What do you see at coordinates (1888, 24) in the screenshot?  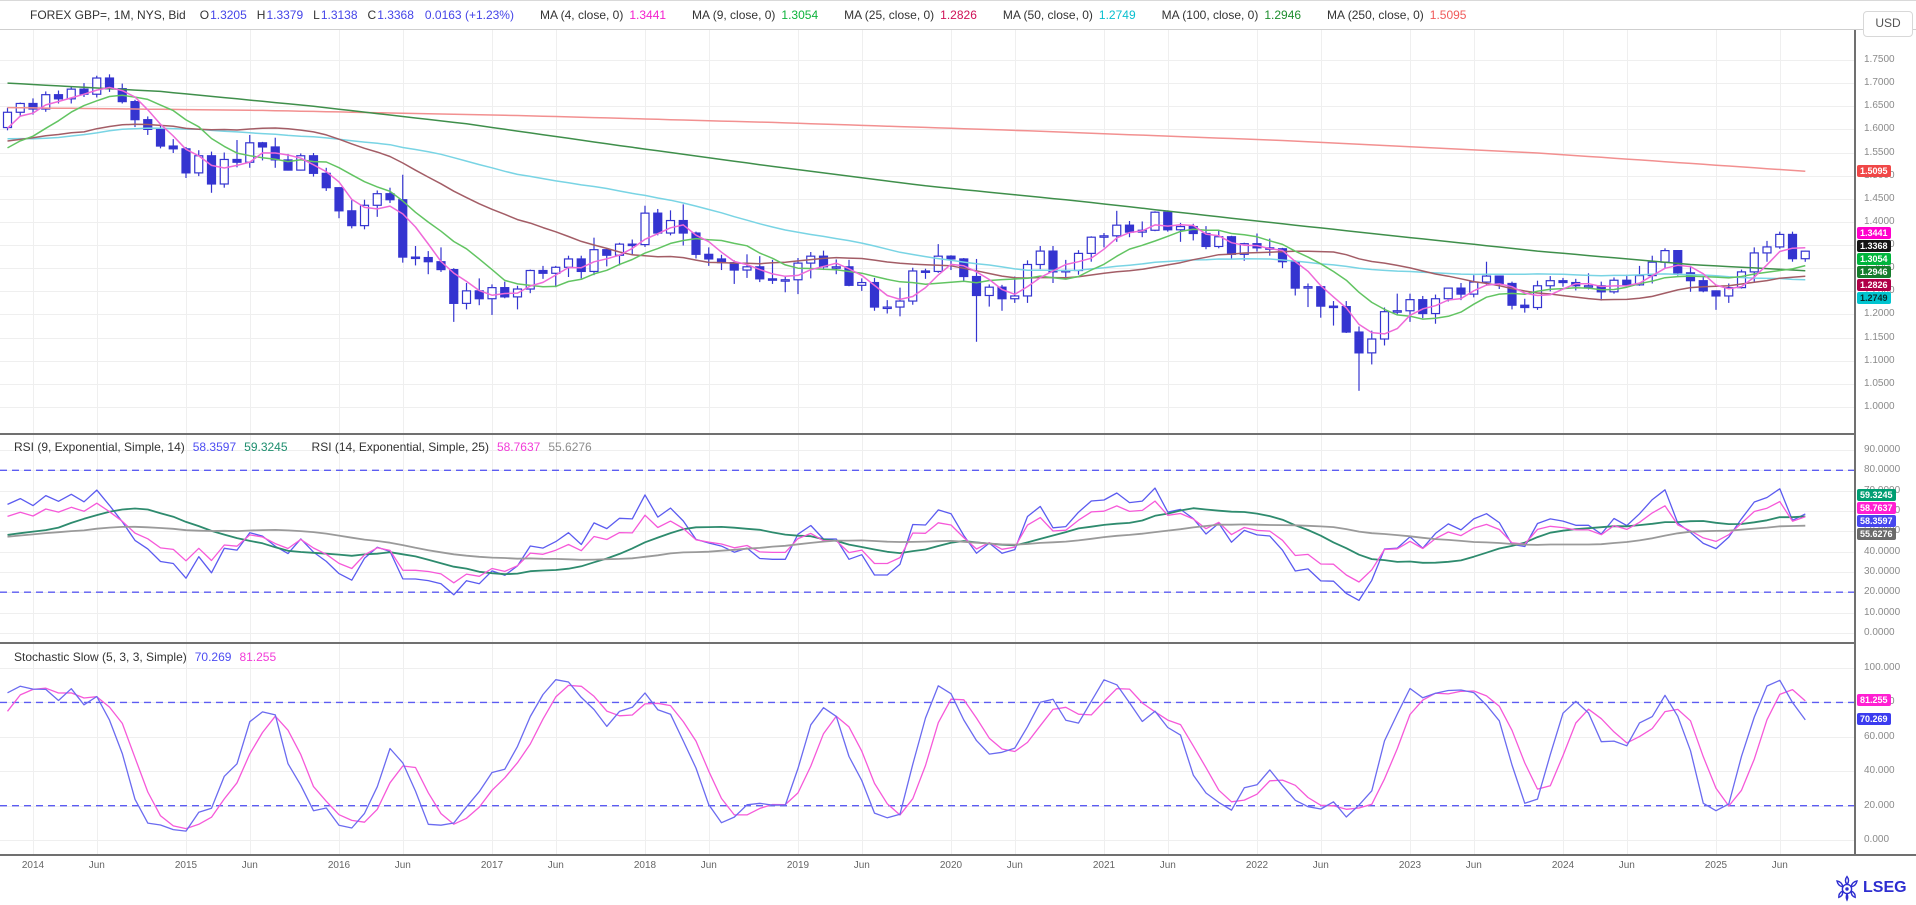 I see `currency-button: USD` at bounding box center [1888, 24].